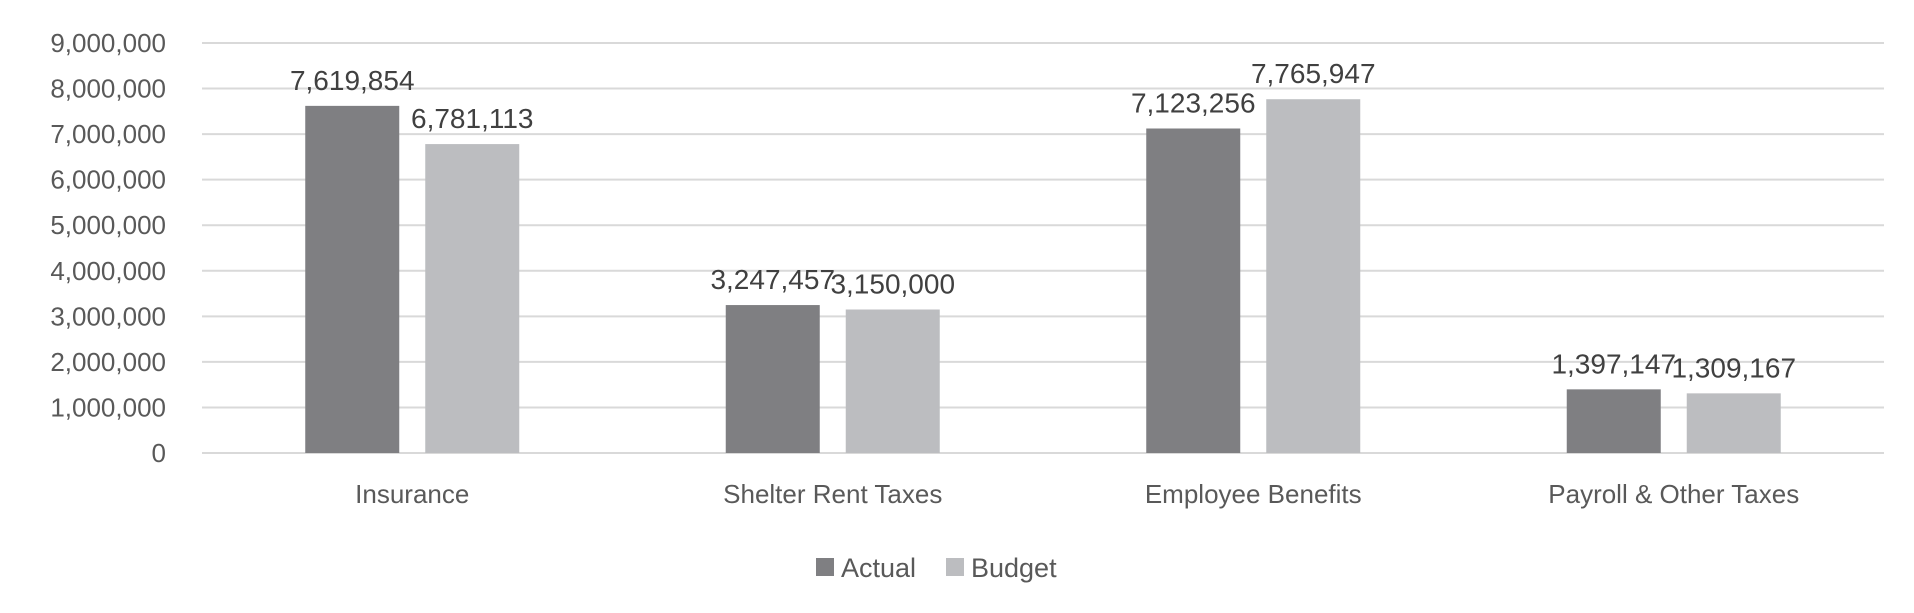 Image resolution: width=1914 pixels, height=613 pixels. What do you see at coordinates (108, 407) in the screenshot?
I see `y-tick-label: 1,000,000` at bounding box center [108, 407].